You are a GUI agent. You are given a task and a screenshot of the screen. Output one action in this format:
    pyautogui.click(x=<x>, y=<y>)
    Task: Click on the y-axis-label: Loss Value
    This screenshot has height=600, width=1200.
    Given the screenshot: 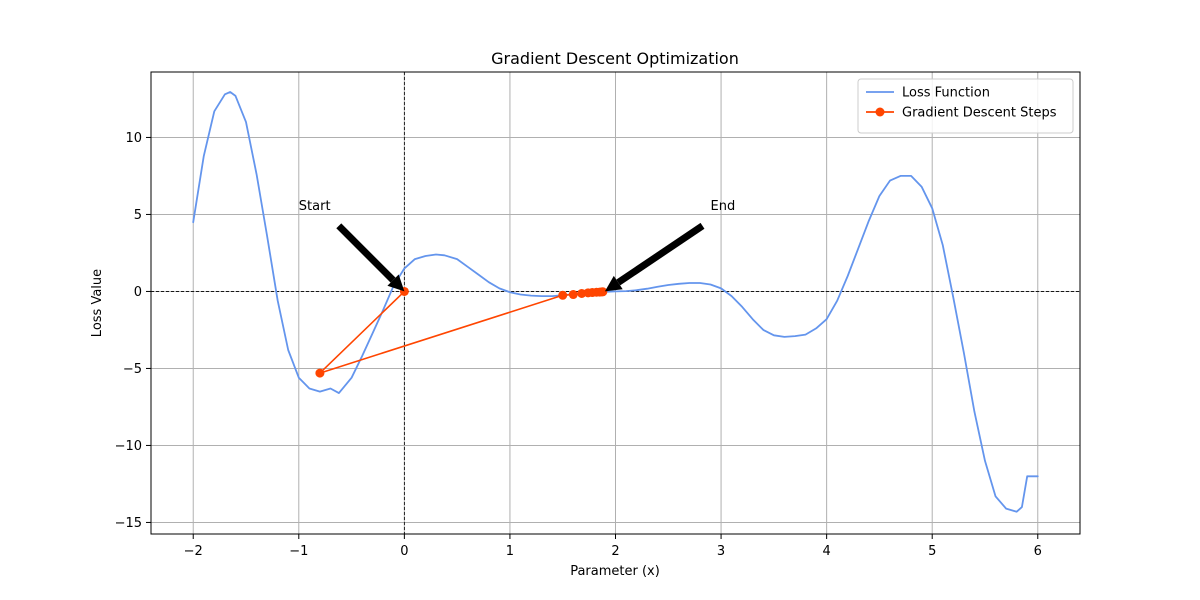 What is the action you would take?
    pyautogui.click(x=97, y=303)
    